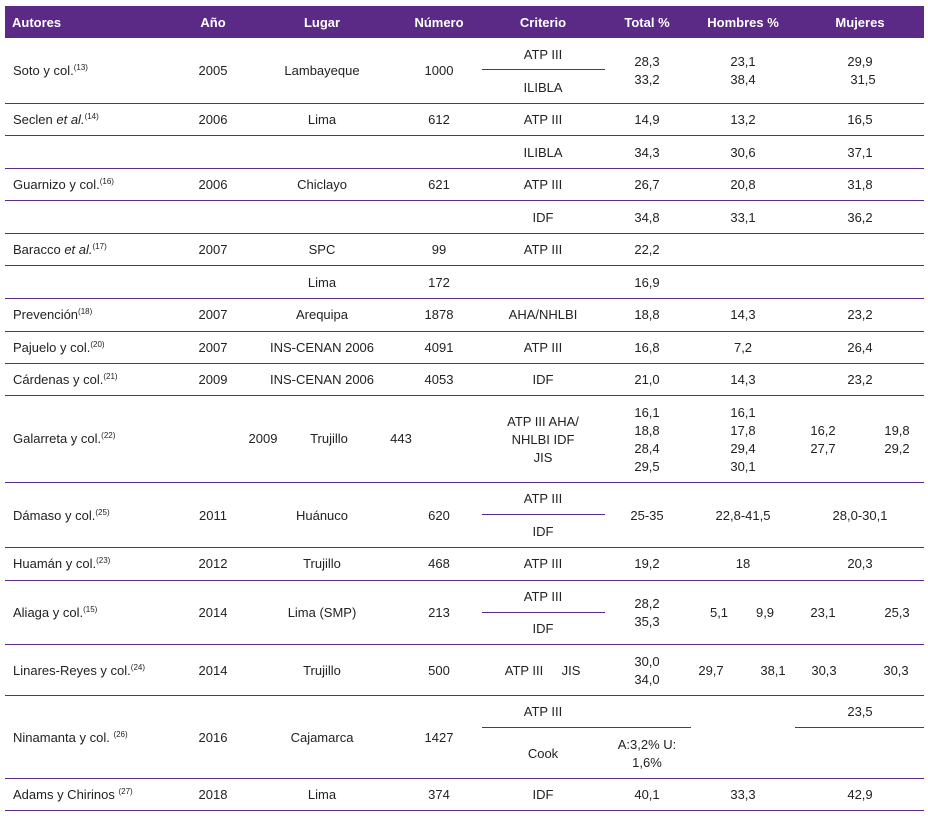 Image resolution: width=928 pixels, height=816 pixels. I want to click on total-cell: 28,2, so click(647, 603).